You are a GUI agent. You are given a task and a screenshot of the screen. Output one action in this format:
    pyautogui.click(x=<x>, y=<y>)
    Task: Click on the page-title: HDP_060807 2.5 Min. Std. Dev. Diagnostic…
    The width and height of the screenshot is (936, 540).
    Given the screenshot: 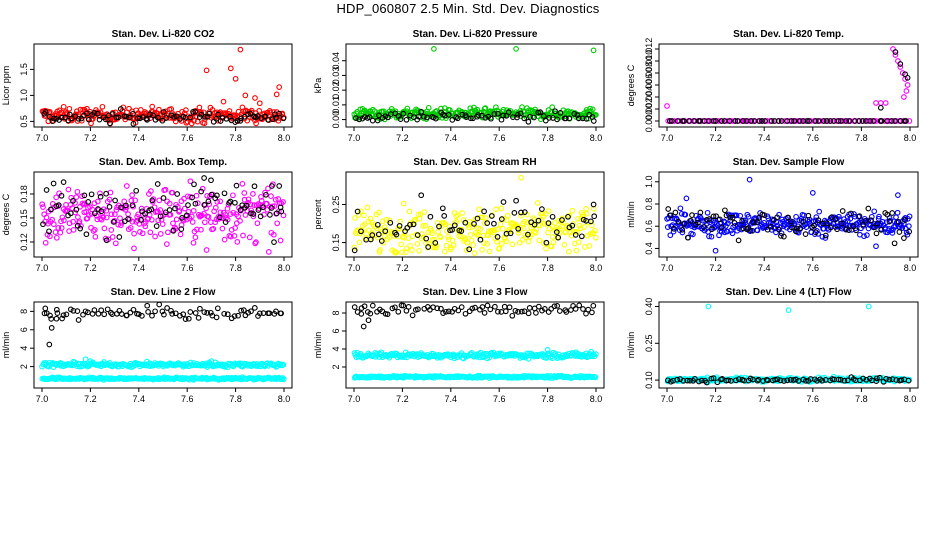 What is the action you would take?
    pyautogui.click(x=468, y=8)
    